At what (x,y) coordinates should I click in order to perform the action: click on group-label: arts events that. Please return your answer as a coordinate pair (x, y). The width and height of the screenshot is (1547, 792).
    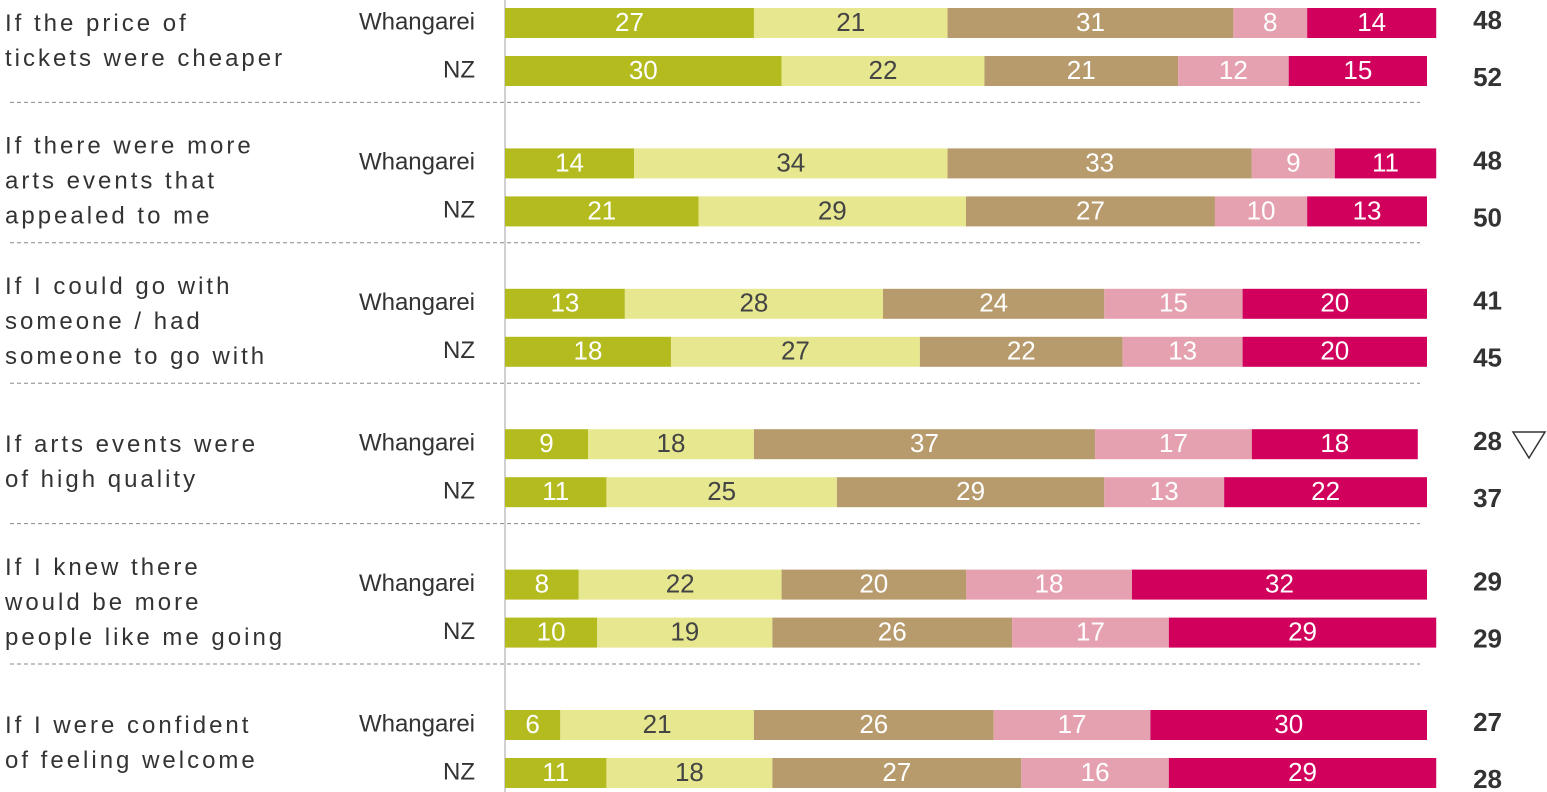
    Looking at the image, I should click on (111, 181).